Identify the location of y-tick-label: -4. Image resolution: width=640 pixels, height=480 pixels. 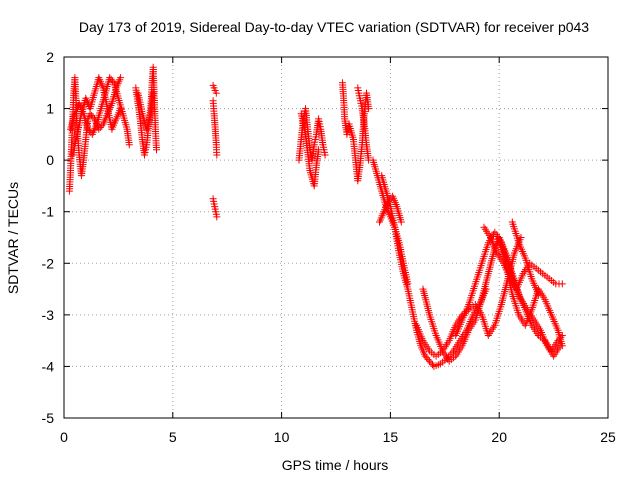
(48, 366).